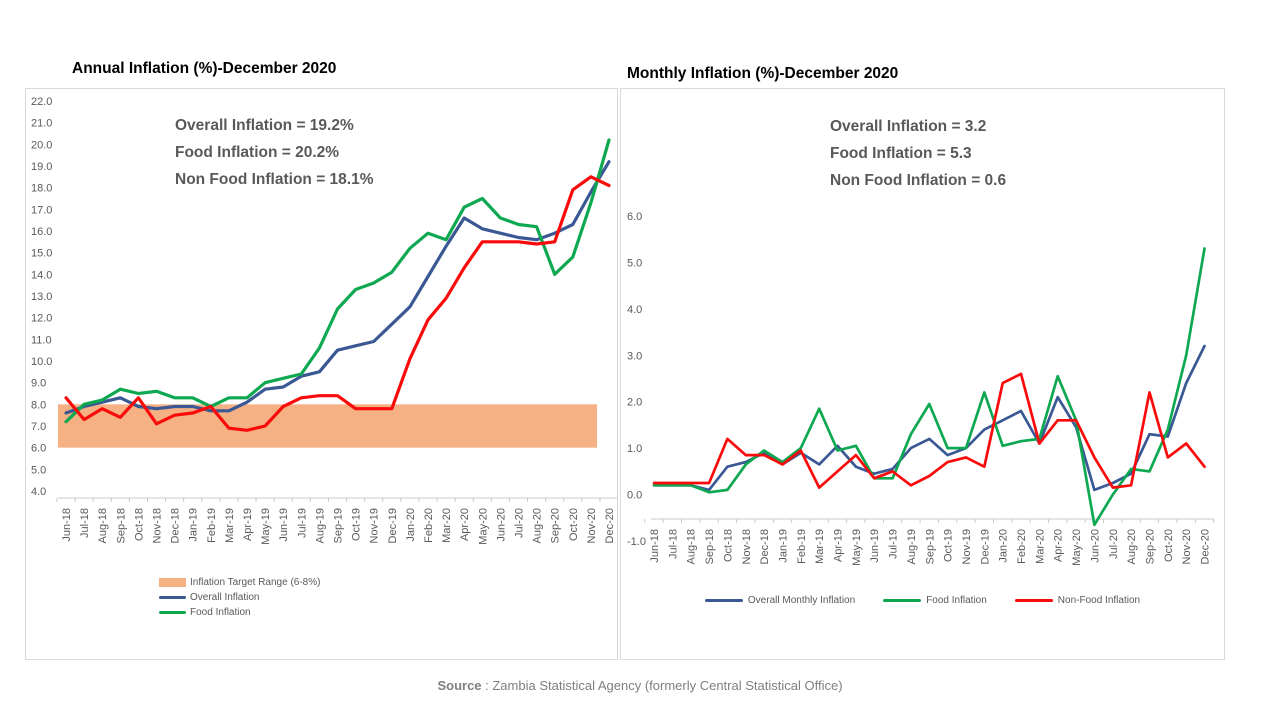  What do you see at coordinates (41, 275) in the screenshot?
I see `y-tick-label: 14.0` at bounding box center [41, 275].